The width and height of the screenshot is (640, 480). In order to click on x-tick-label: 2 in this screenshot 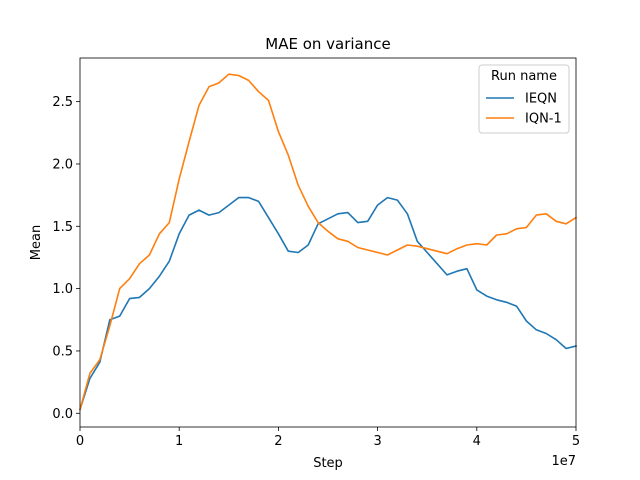, I will do `click(278, 441)`.